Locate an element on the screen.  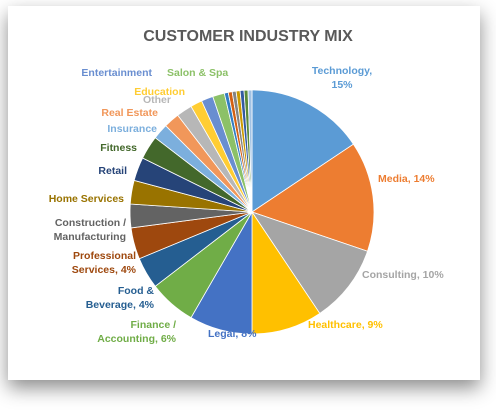
slice-label: Technology, 15% is located at coordinates (342, 78).